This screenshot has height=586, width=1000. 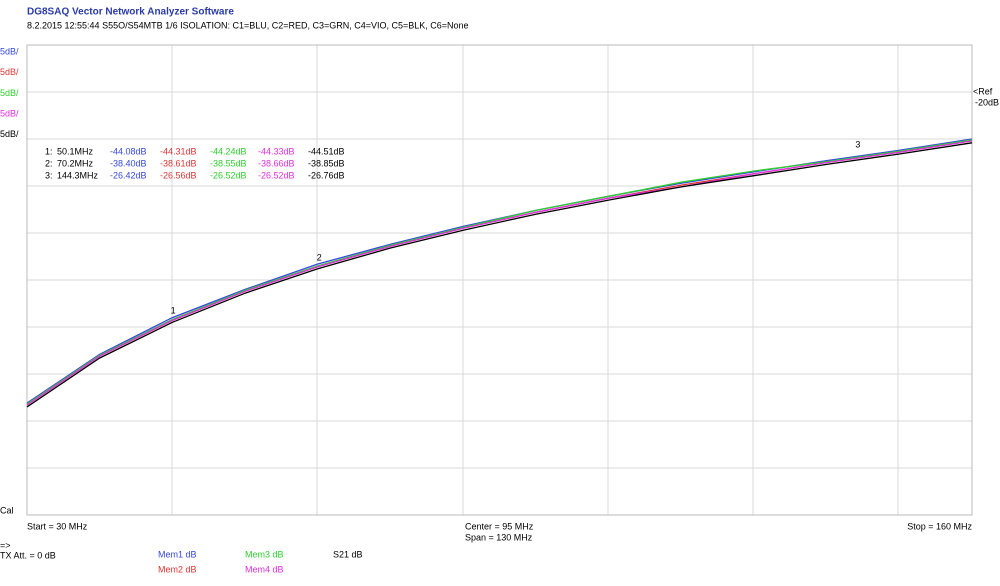 What do you see at coordinates (319, 257) in the screenshot?
I see `marker-id: 2` at bounding box center [319, 257].